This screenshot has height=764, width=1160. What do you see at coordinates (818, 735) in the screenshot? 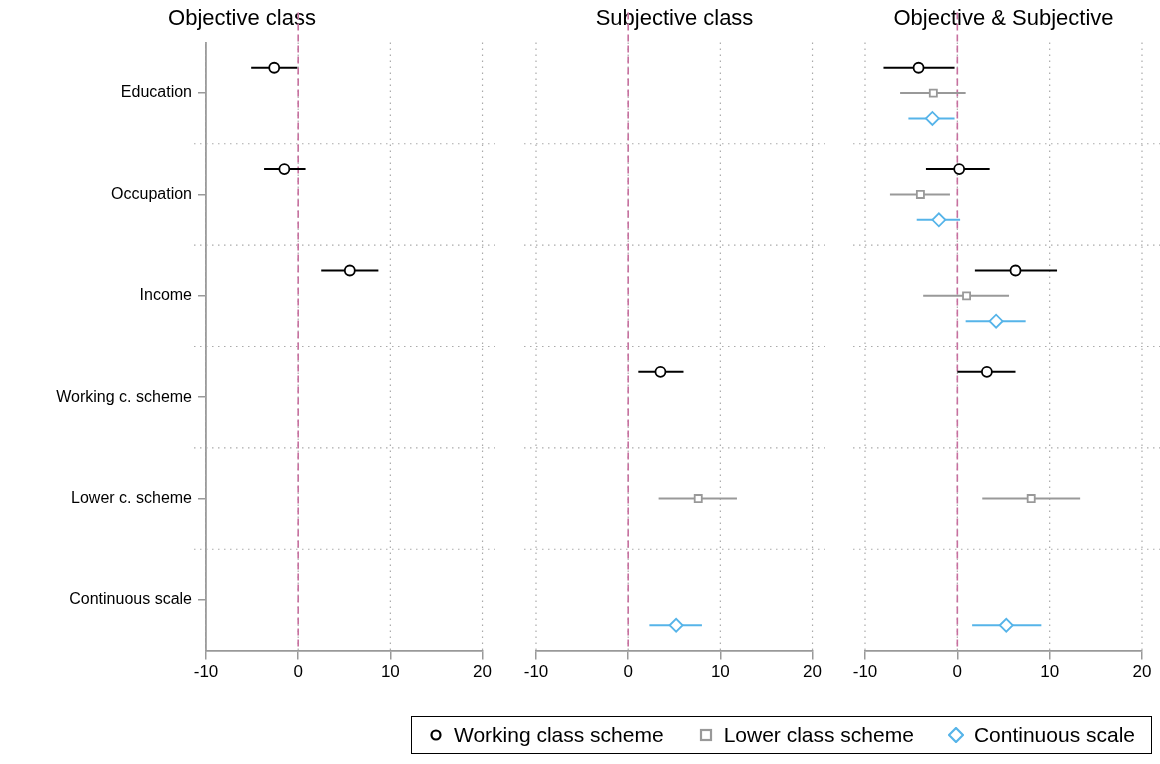
I see `legend-label: Lower class scheme` at bounding box center [818, 735].